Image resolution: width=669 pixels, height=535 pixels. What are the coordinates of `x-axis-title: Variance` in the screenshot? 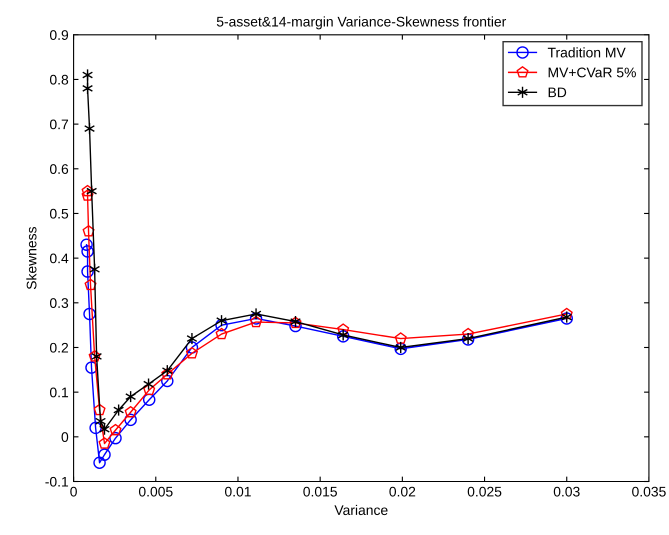 It's located at (361, 510).